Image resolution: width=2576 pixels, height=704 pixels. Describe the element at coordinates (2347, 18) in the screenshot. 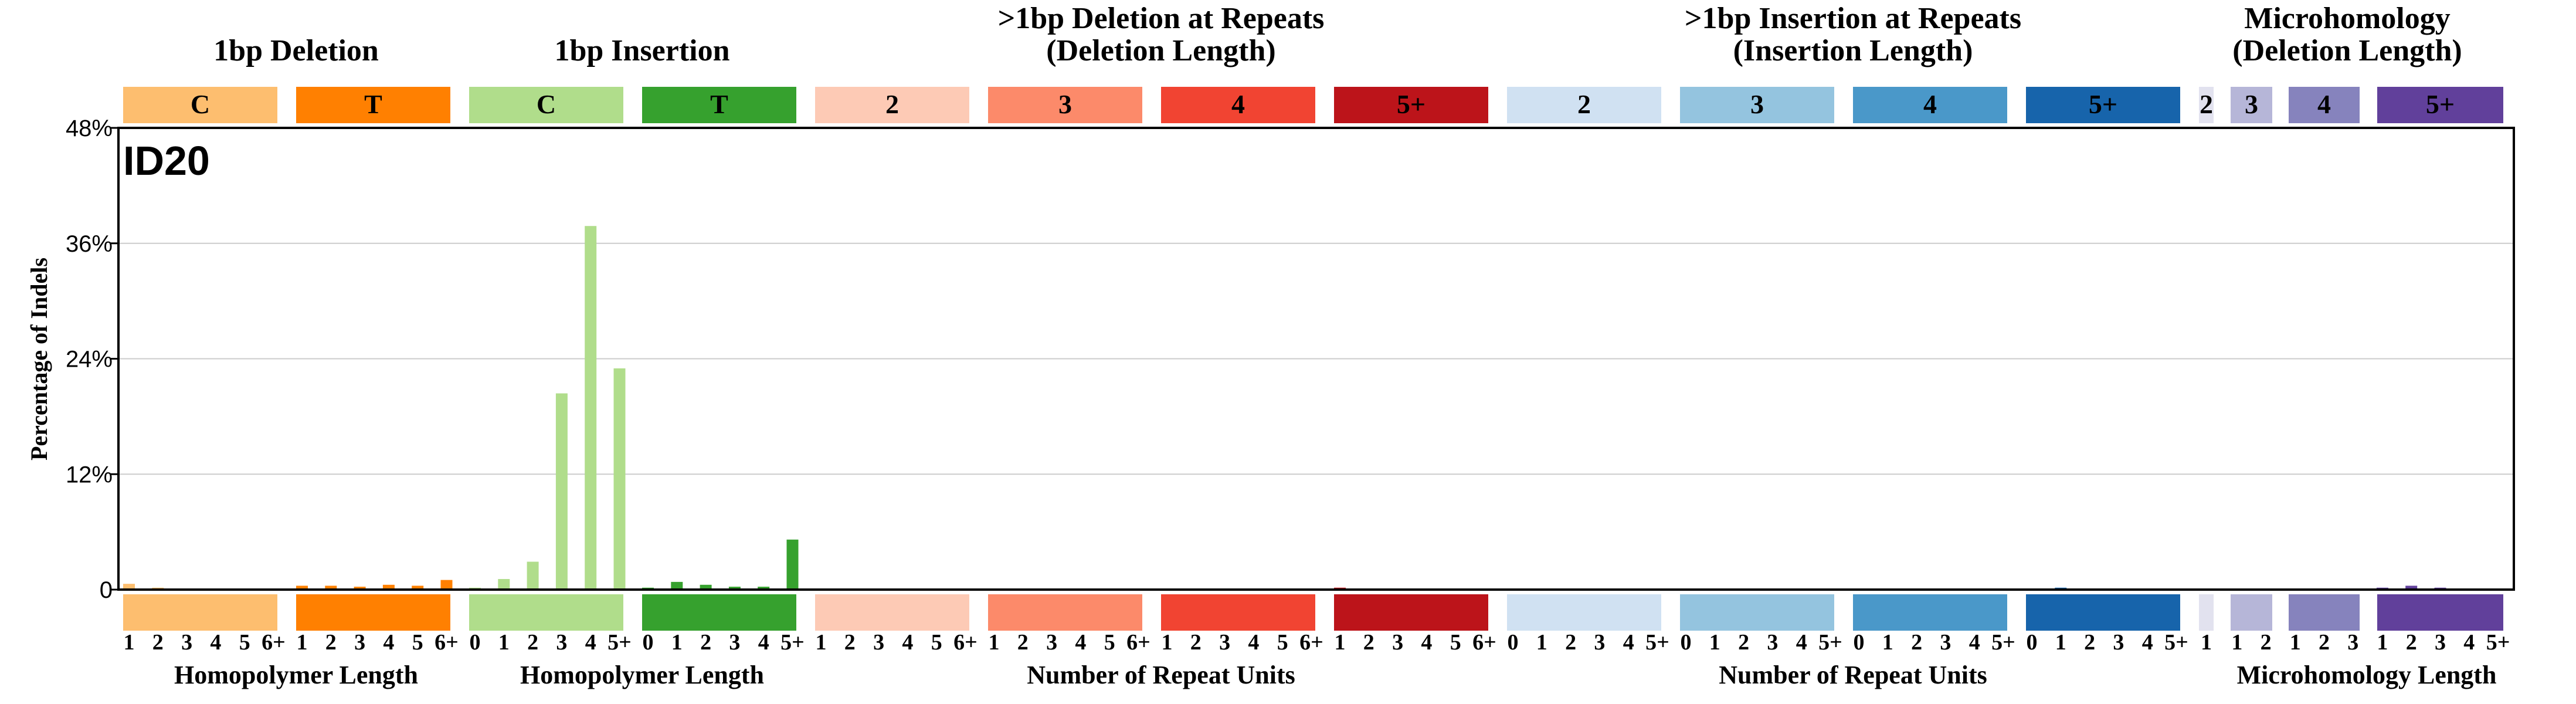

I see `group-title: Microhomology` at that location.